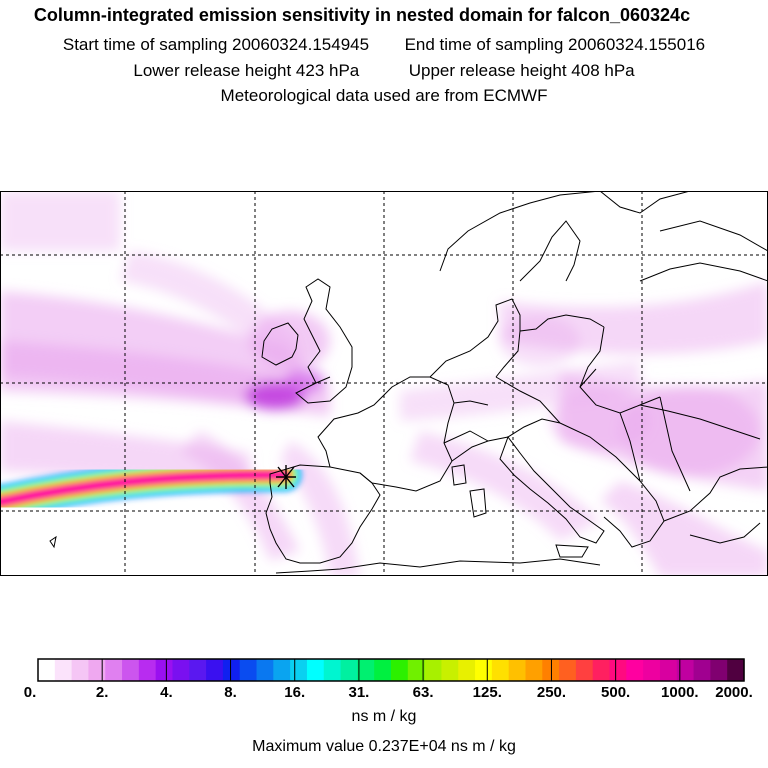 This screenshot has height=768, width=768. Describe the element at coordinates (295, 692) in the screenshot. I see `colorbar-tick-label: 16.` at that location.